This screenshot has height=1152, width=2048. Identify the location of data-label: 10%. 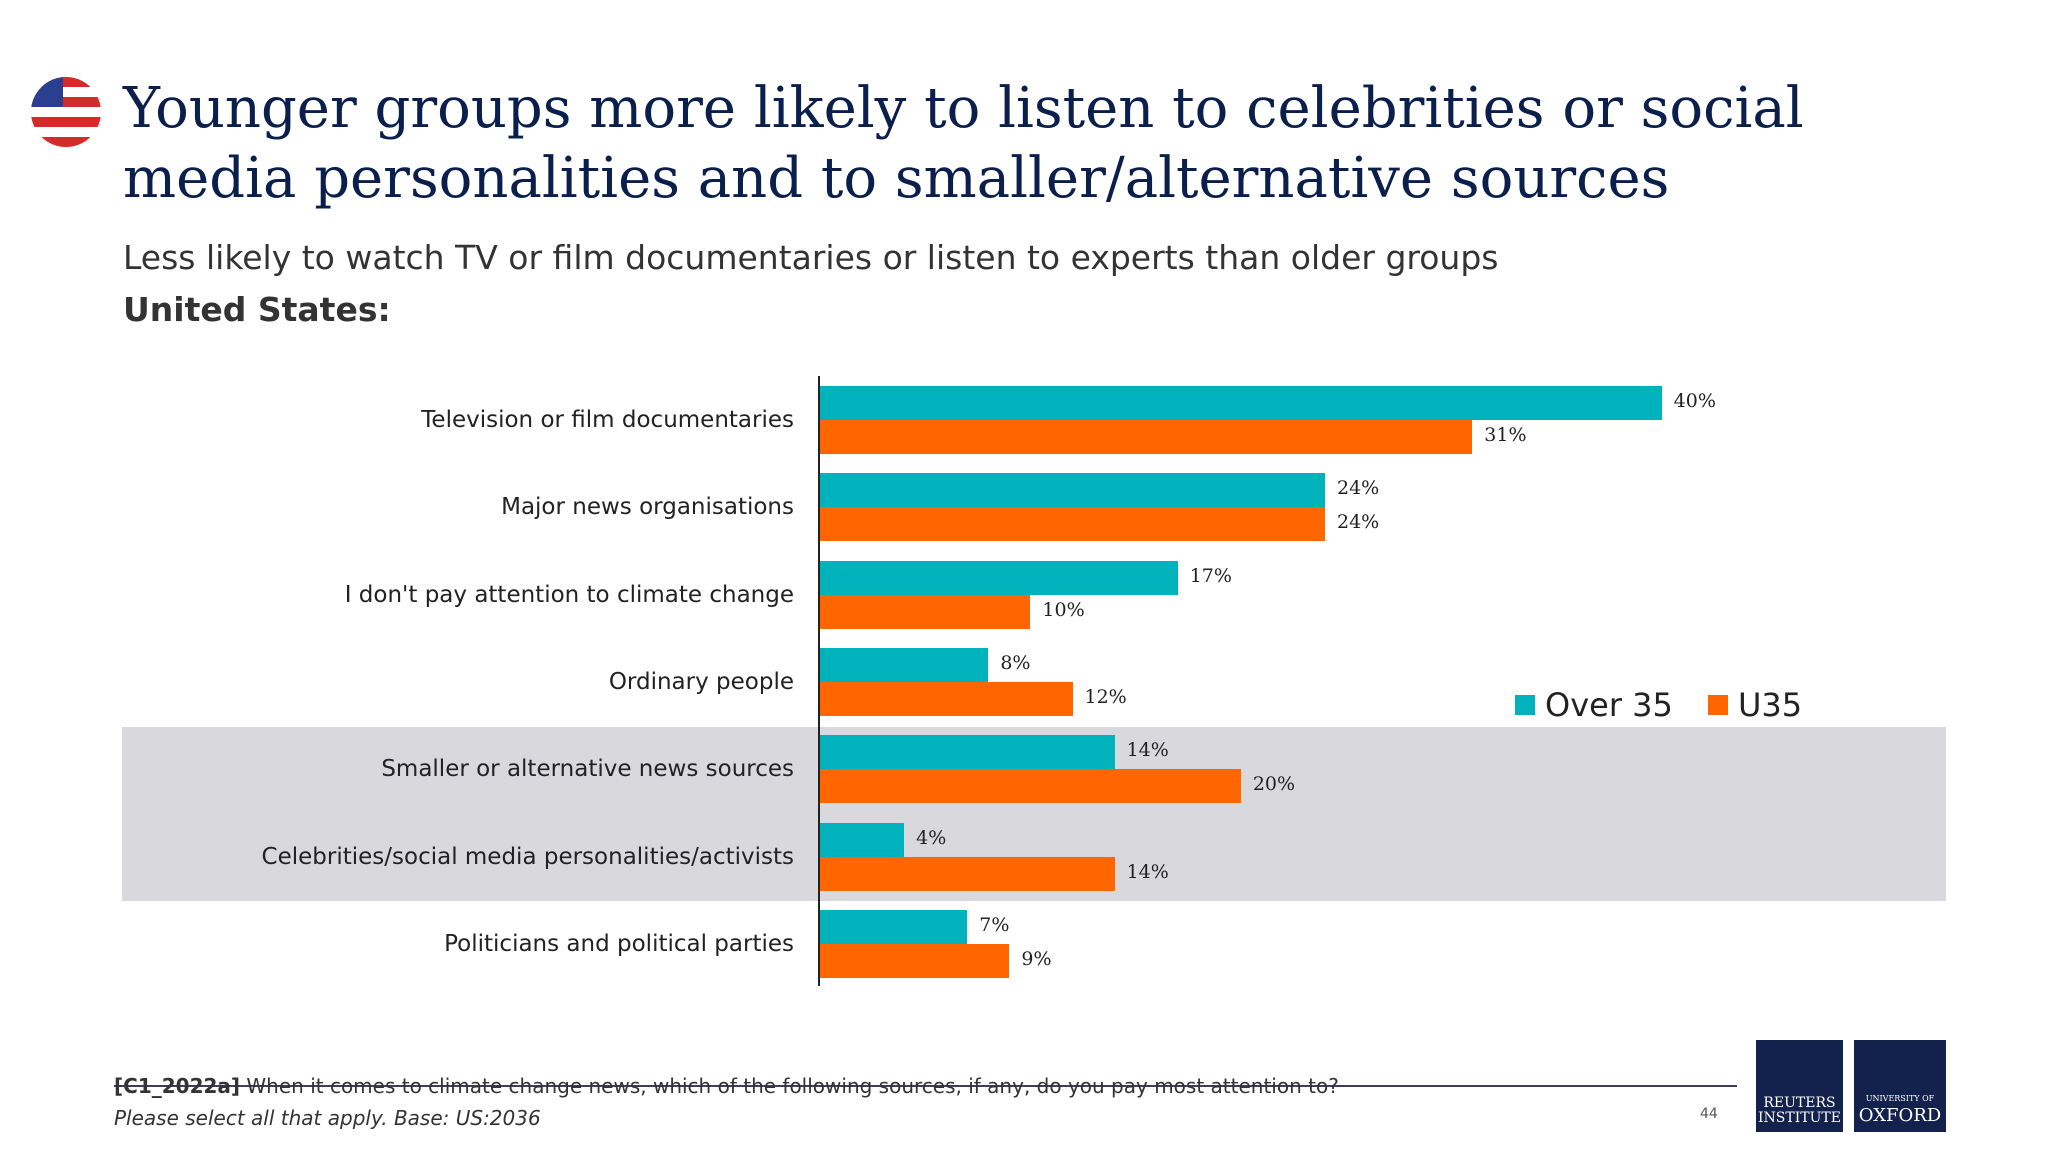
(1063, 609).